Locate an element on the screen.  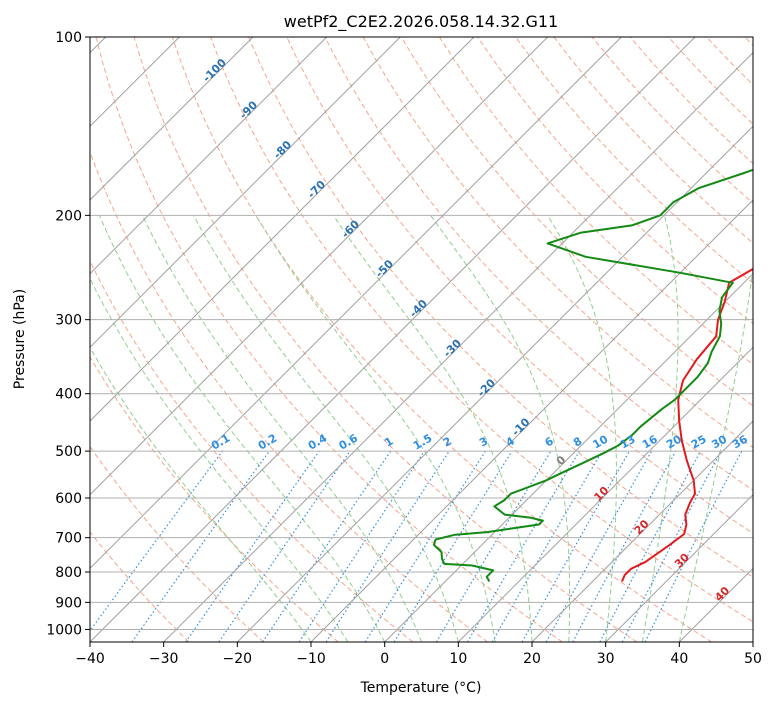
x-tick-label: −20 is located at coordinates (238, 659).